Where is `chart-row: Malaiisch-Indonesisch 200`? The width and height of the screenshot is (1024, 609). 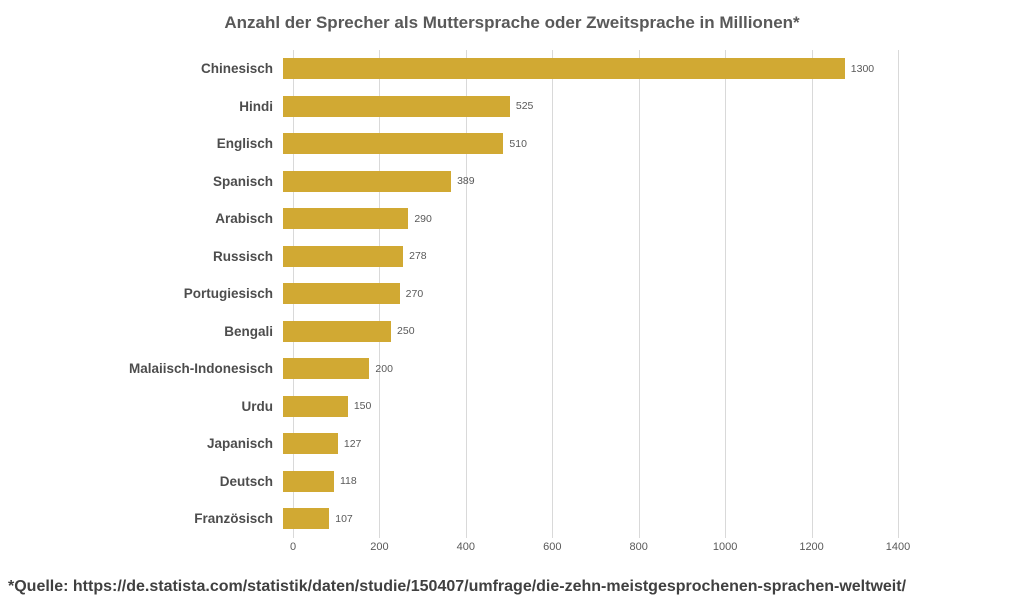
chart-row: Malaiisch-Indonesisch 200 is located at coordinates (512, 369).